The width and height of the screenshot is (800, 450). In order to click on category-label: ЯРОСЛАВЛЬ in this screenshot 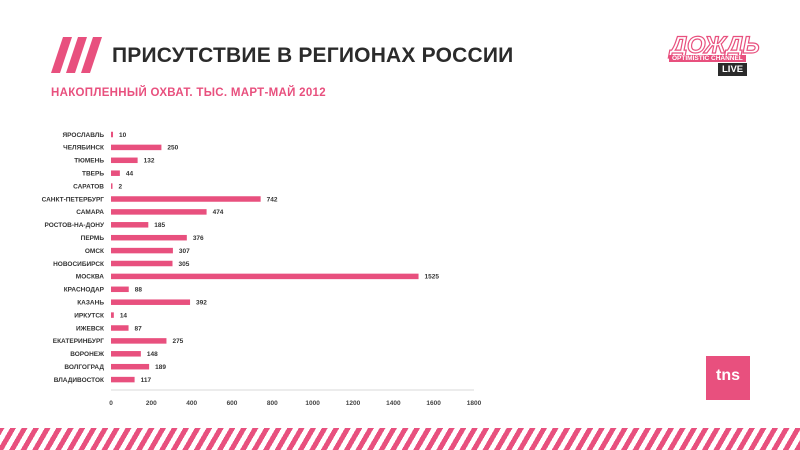, I will do `click(83, 135)`.